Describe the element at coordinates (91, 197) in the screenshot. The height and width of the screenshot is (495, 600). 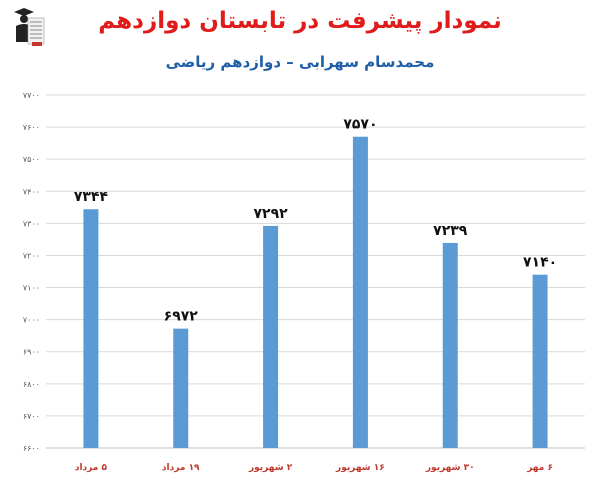
I see `data-label: ۷۳۴۴` at that location.